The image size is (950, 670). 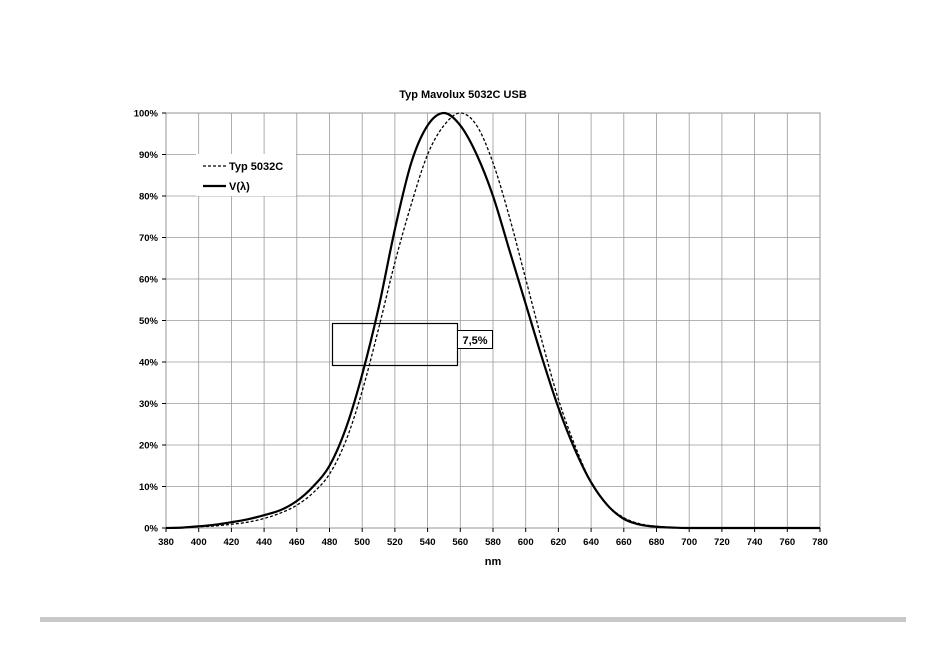 I want to click on x-tick-label: 640, so click(x=591, y=542).